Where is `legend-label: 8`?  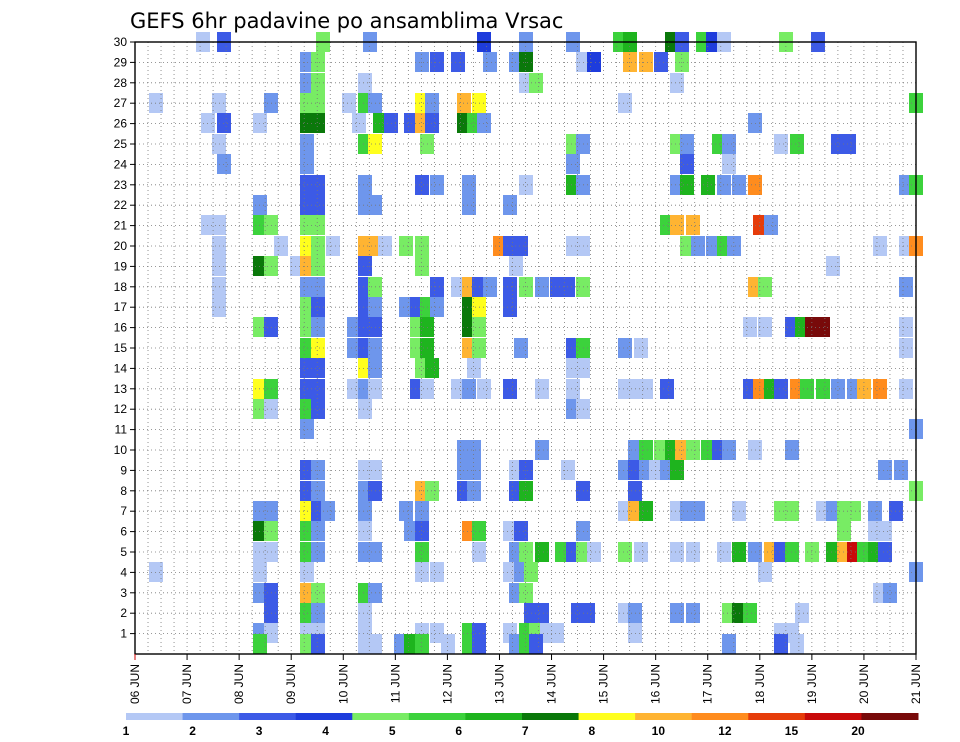 legend-label: 8 is located at coordinates (591, 731).